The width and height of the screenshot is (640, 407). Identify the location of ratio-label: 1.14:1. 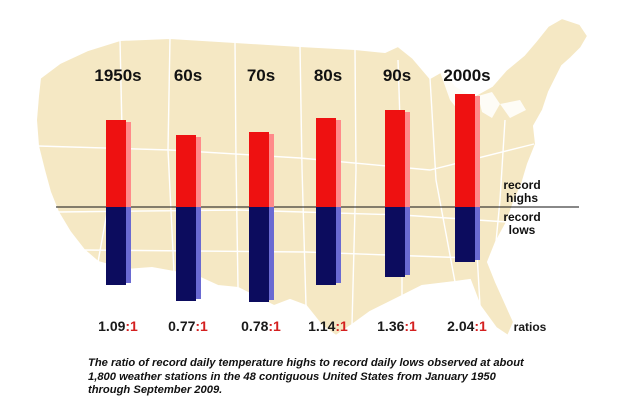
(328, 326).